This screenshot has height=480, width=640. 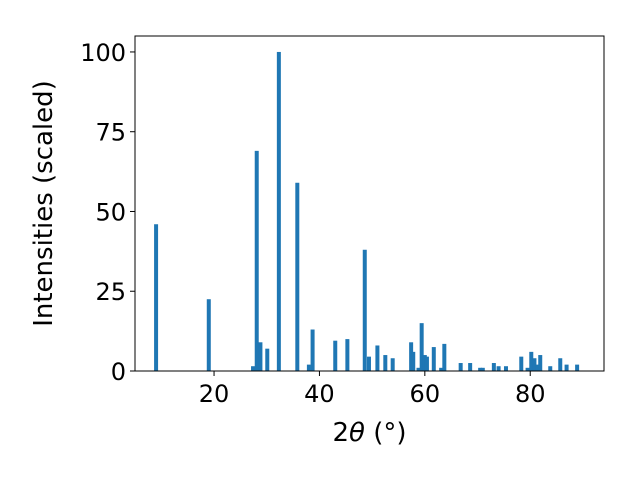 What do you see at coordinates (357, 433) in the screenshot?
I see `x-axis-label-theta: θ` at bounding box center [357, 433].